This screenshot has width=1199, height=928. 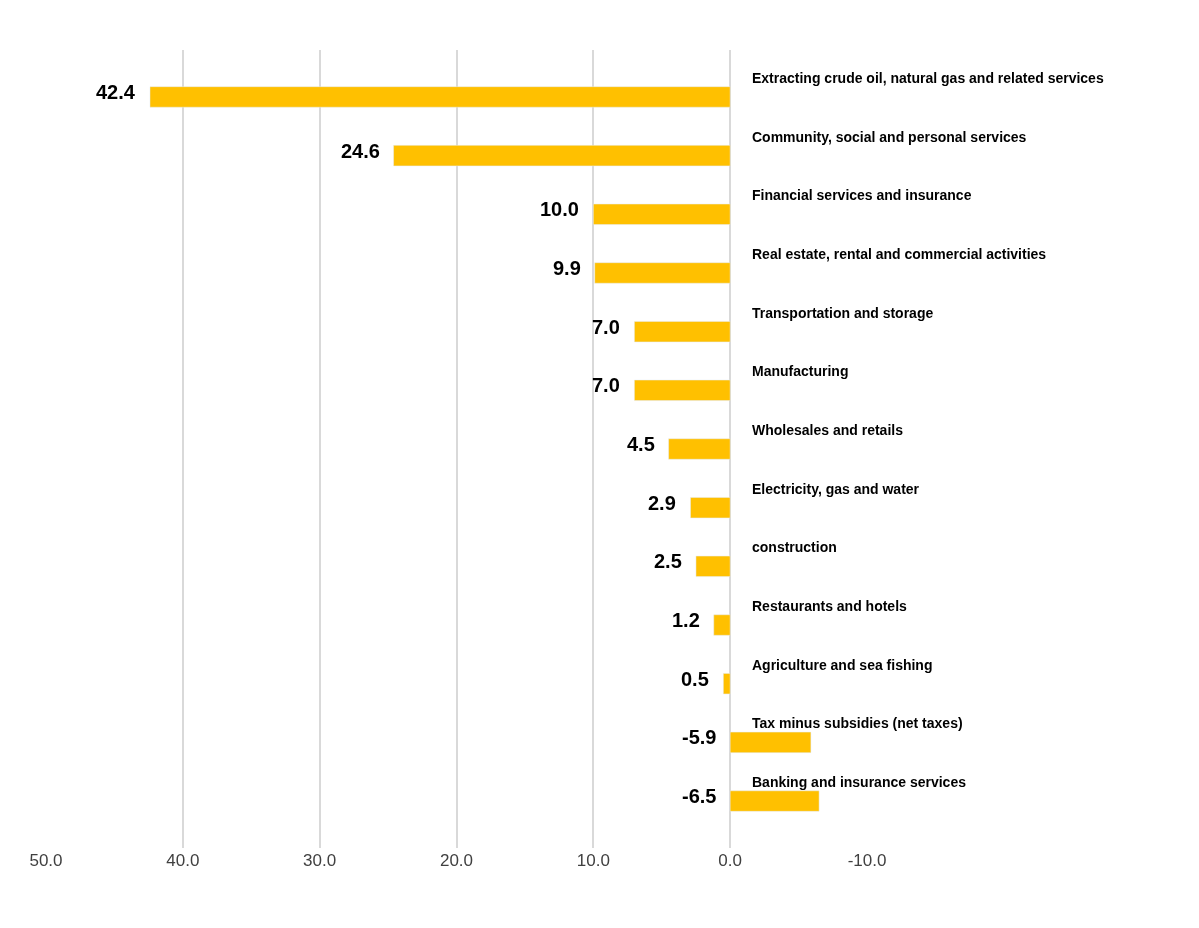 I want to click on data-label: 9.9, so click(x=567, y=268).